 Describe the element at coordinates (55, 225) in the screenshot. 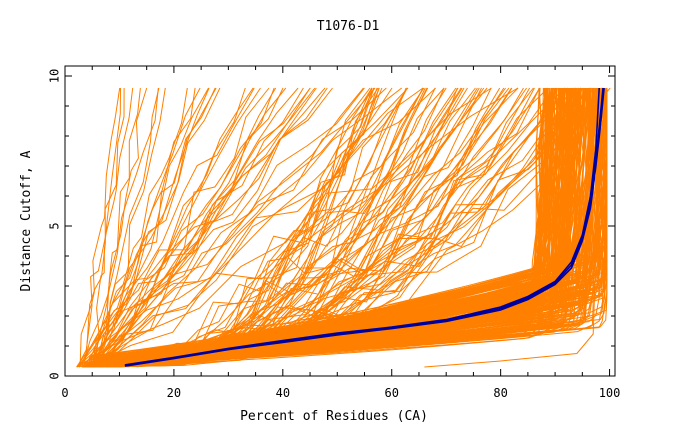

I see `y-tick-label: 5` at that location.